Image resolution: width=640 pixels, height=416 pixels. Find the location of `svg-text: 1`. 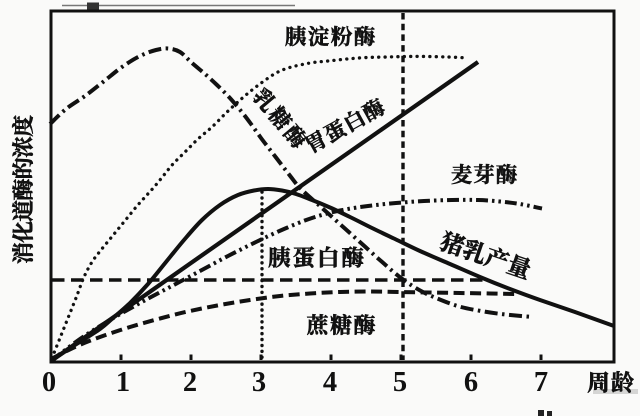

svg-text: 1 is located at coordinates (123, 382).